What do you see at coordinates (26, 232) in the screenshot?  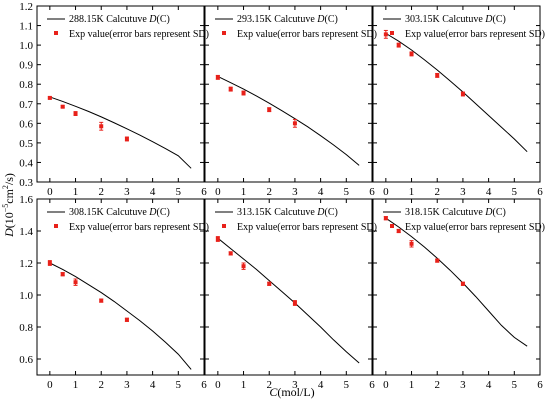 I see `y-tick-label: 1.4` at bounding box center [26, 232].